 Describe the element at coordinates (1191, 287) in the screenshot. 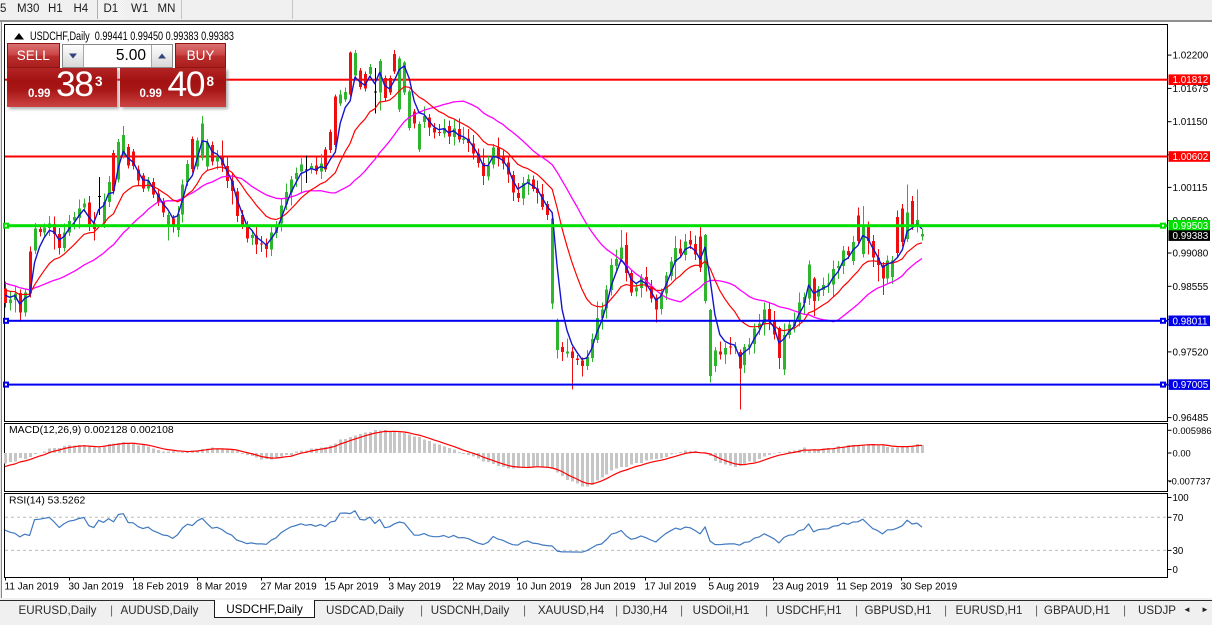

I see `svg-text: 0.98555` at that location.